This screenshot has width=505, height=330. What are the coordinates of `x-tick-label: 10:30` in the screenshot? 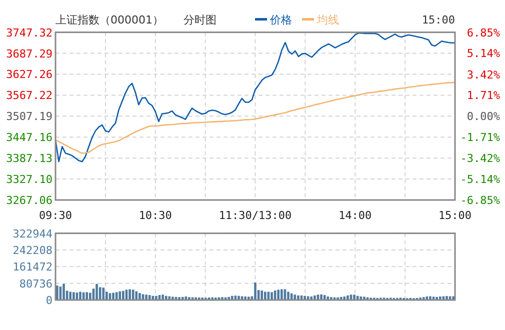 It's located at (155, 215).